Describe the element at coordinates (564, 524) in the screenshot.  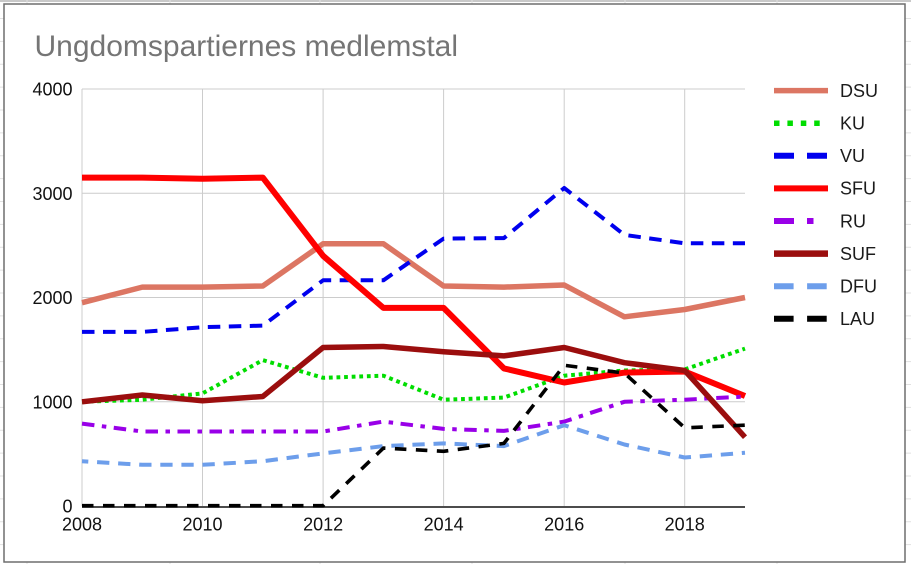
I see `svg-text: 2016` at that location.